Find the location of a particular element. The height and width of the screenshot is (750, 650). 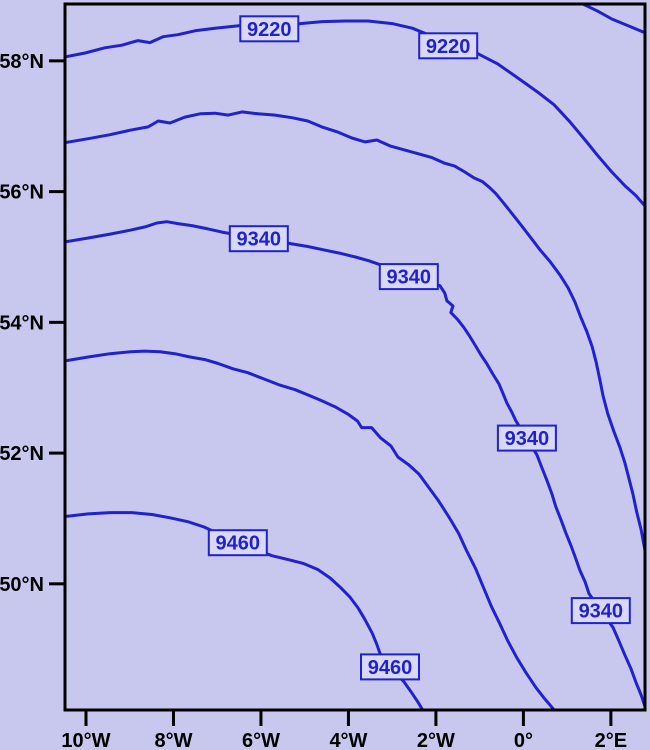

x-tick-label: 2°E is located at coordinates (611, 740).